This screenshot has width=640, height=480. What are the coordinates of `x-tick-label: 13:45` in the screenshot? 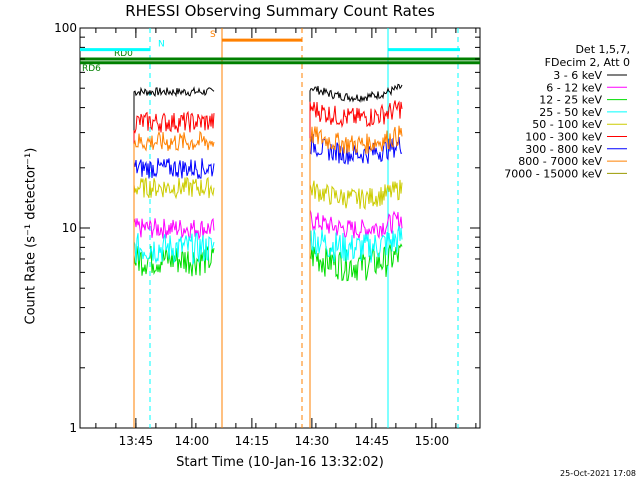 It's located at (136, 441).